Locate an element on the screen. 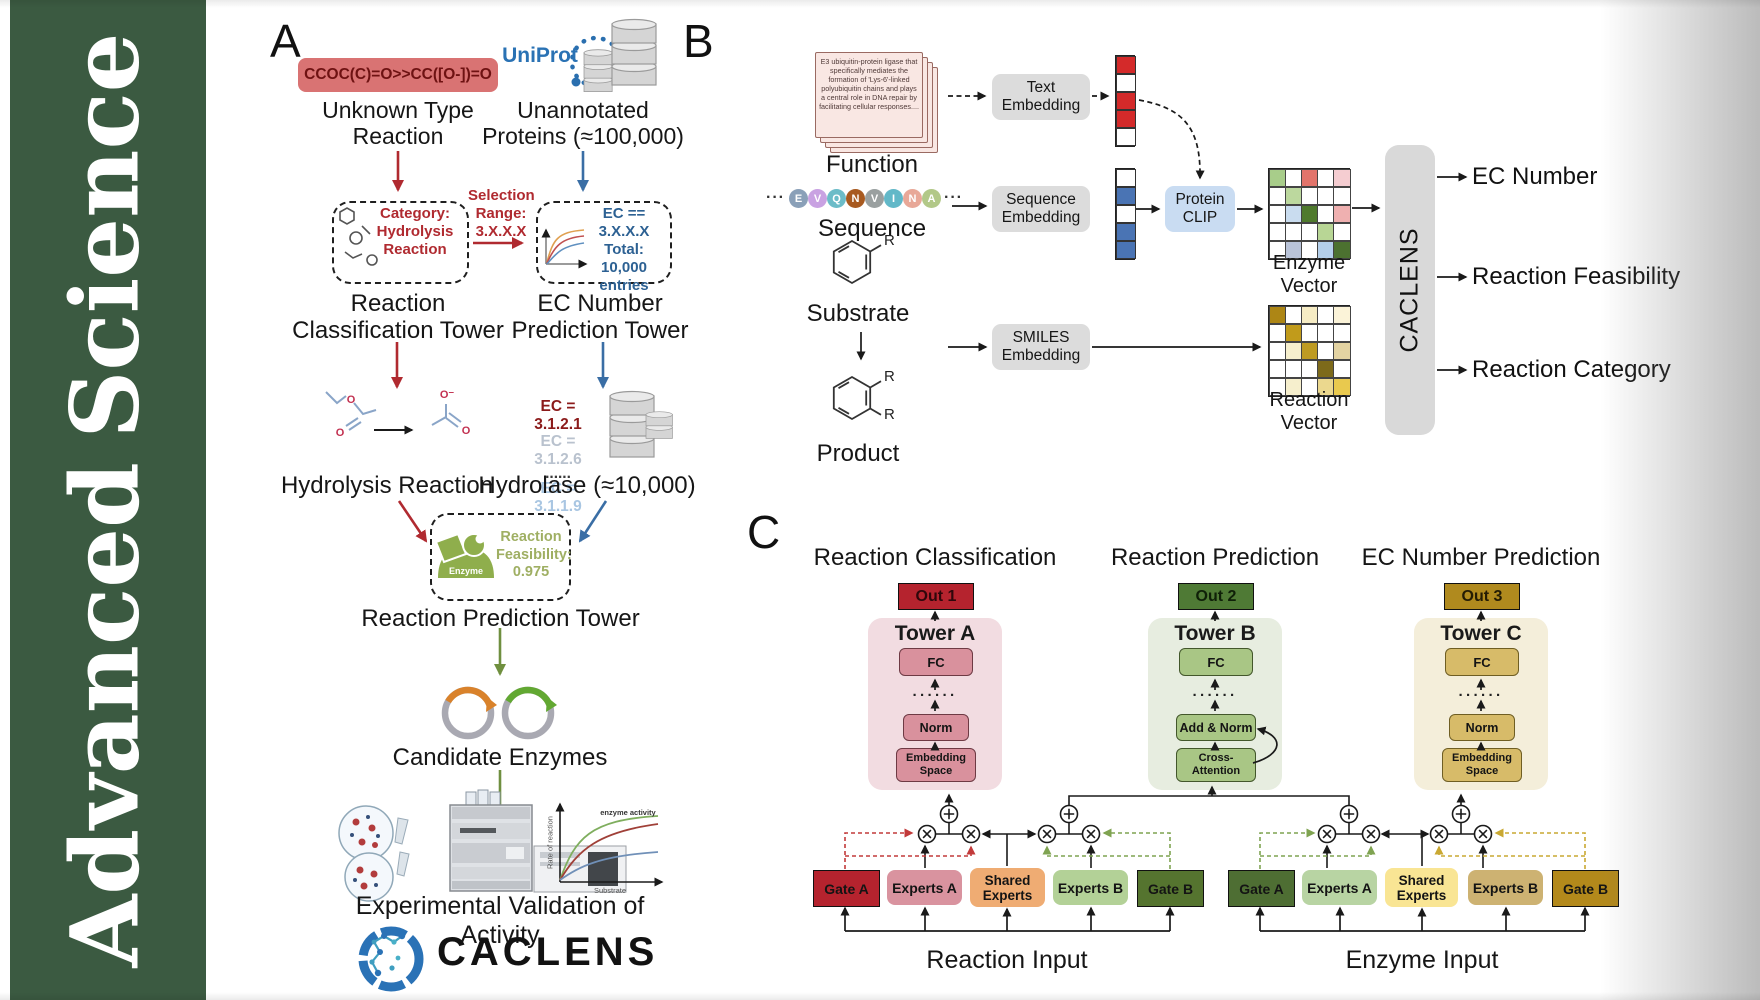  norm-box-c: Norm is located at coordinates (1482, 727).